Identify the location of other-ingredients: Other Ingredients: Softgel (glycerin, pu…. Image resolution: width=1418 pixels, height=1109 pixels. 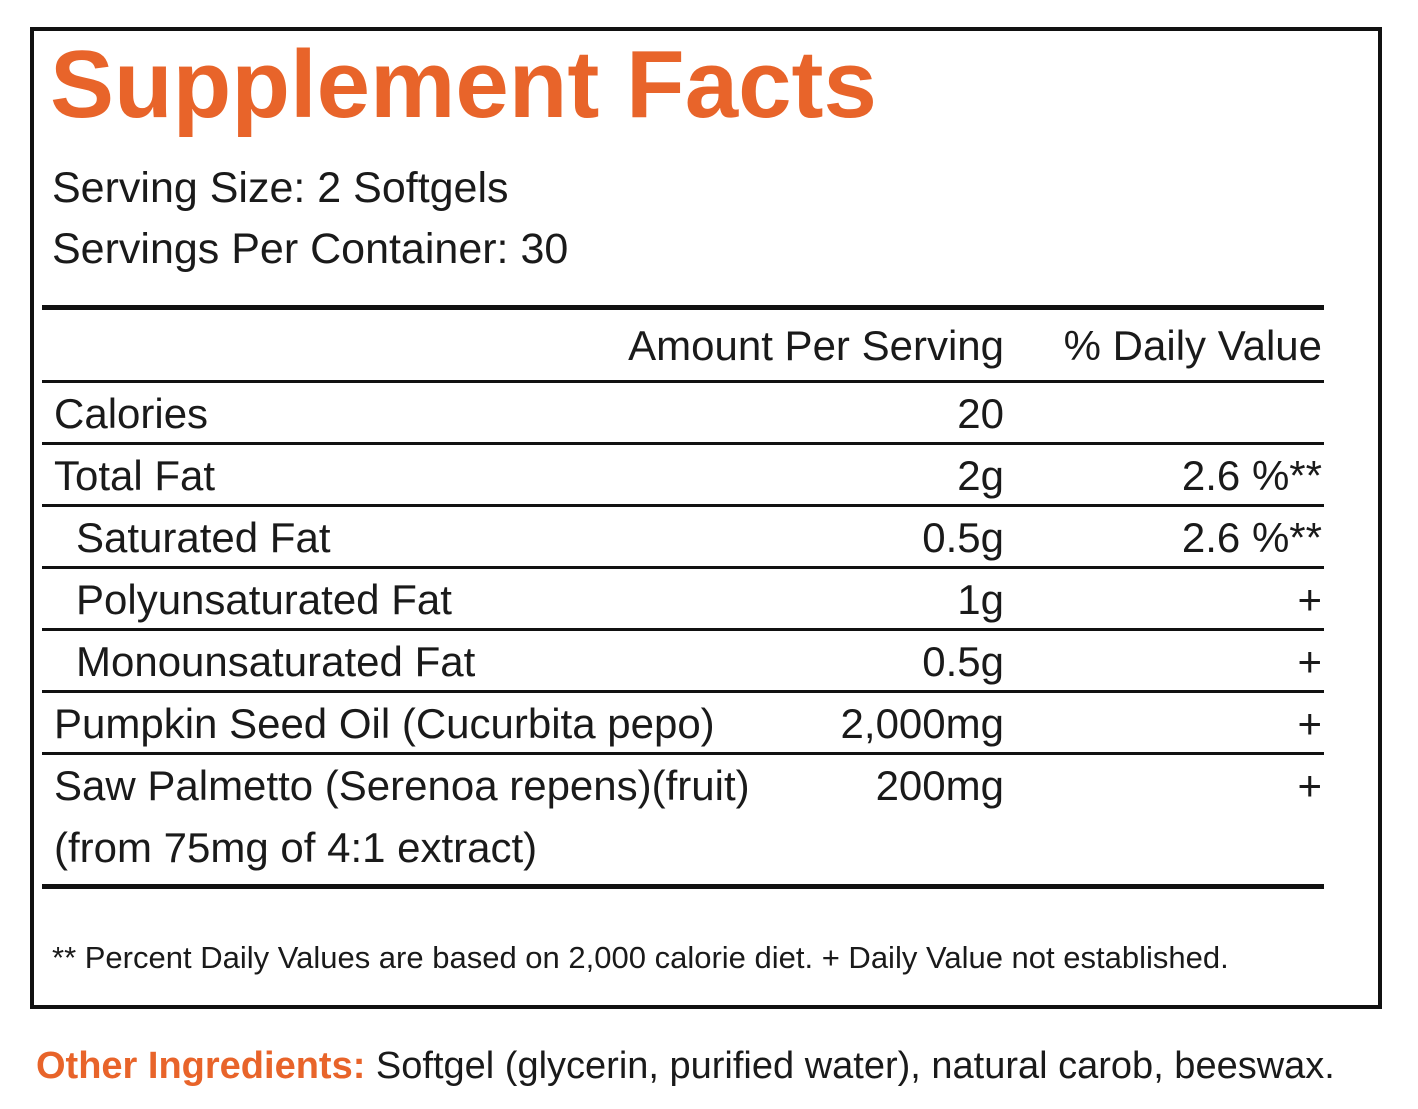
(685, 1066).